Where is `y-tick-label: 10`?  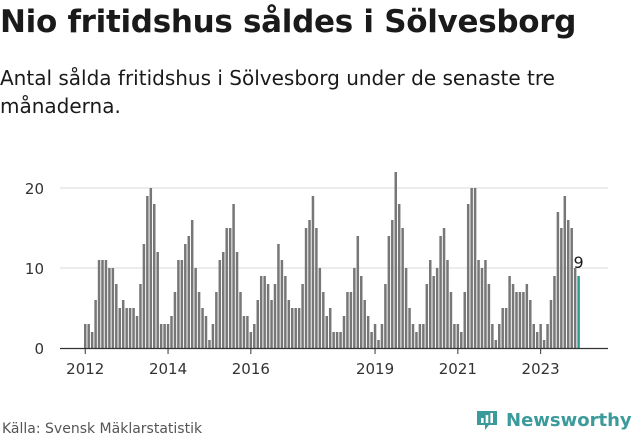 y-tick-label: 10 is located at coordinates (34, 269).